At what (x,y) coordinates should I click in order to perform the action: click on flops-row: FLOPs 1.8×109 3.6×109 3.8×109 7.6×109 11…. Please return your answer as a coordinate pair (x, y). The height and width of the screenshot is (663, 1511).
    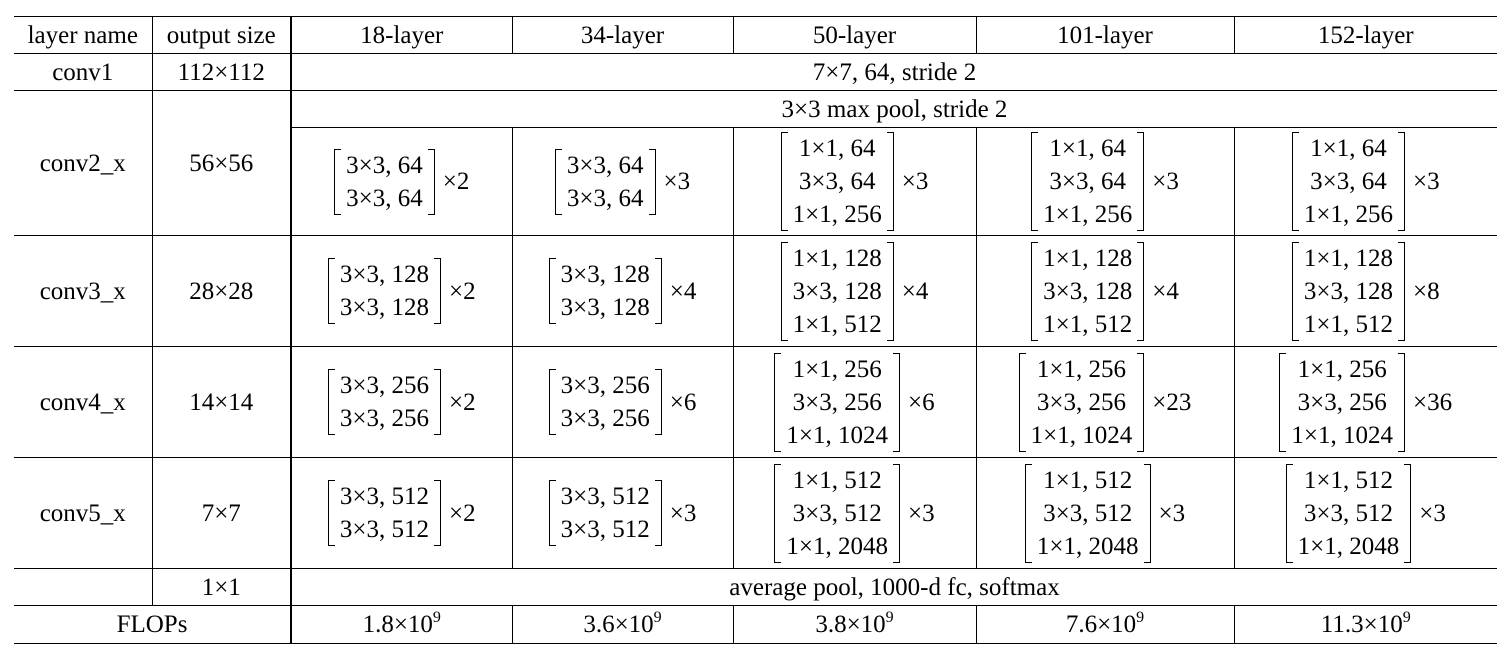
    Looking at the image, I should click on (755, 624).